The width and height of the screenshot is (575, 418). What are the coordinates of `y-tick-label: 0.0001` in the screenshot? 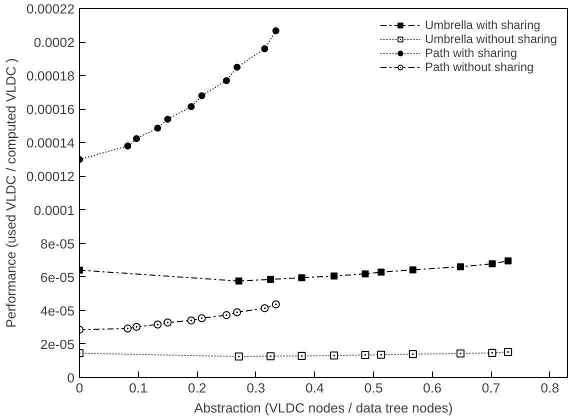 It's located at (54, 210).